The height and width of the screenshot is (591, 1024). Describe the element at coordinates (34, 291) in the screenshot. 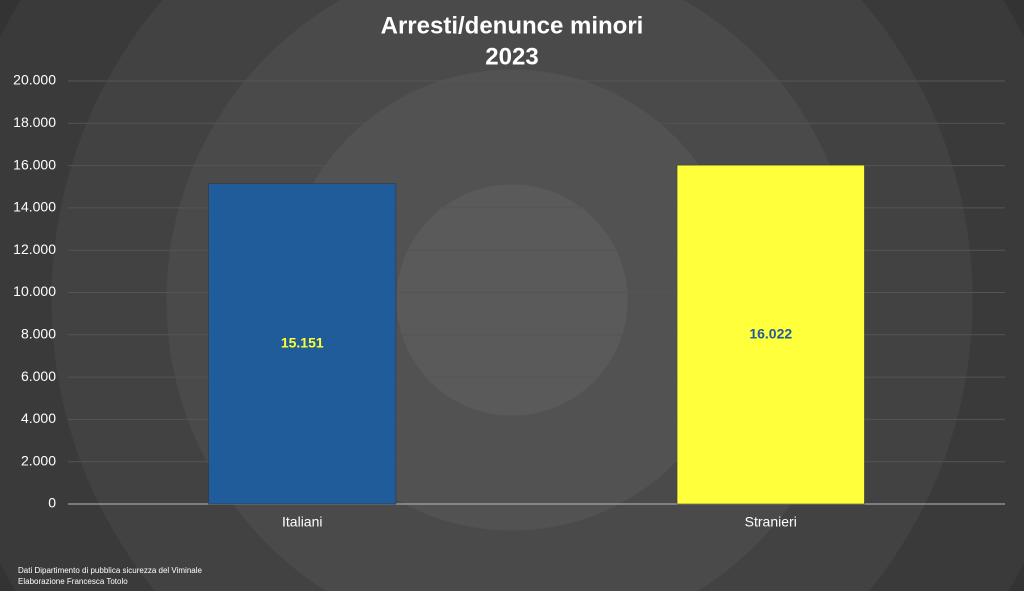

I see `y-tick-label: 10.000` at that location.